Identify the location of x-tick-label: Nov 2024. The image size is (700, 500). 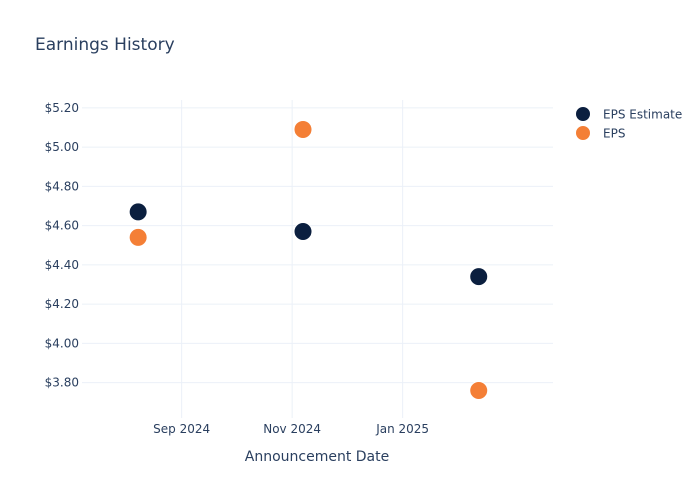
(292, 429).